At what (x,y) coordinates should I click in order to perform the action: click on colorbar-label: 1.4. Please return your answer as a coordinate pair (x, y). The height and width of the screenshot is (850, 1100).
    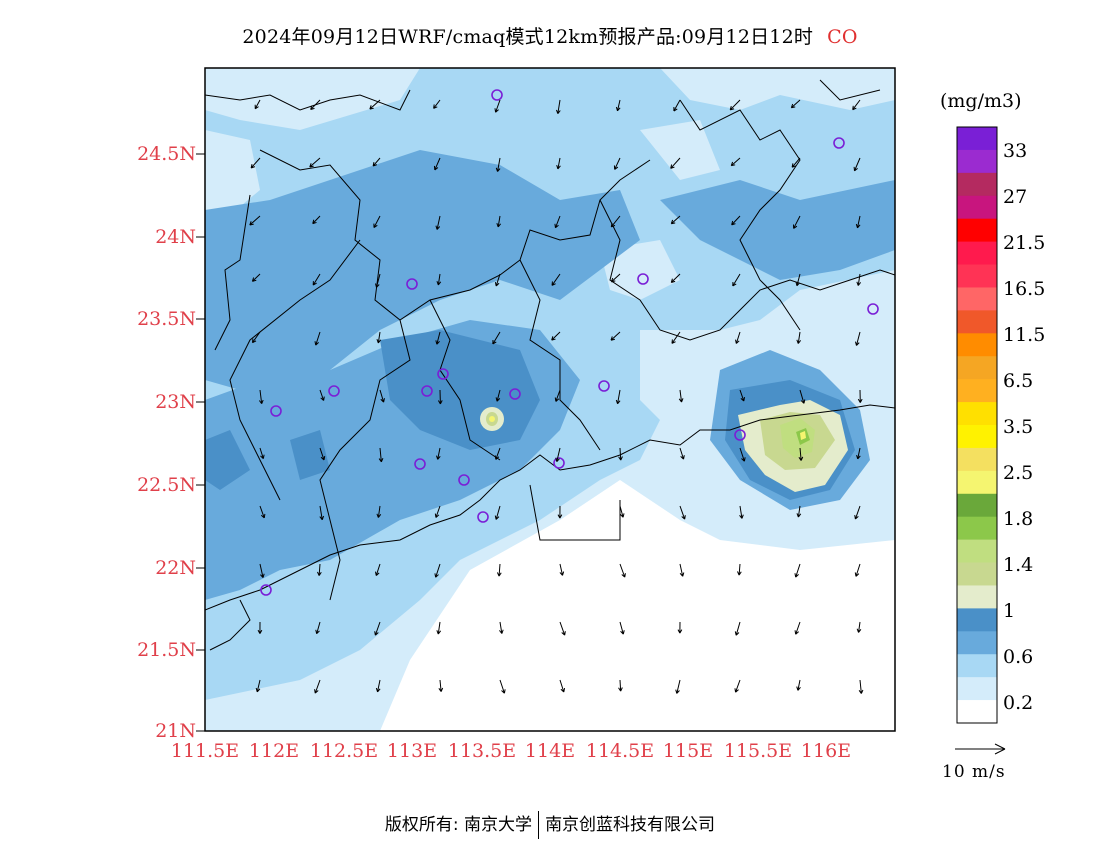
    Looking at the image, I should click on (1018, 565).